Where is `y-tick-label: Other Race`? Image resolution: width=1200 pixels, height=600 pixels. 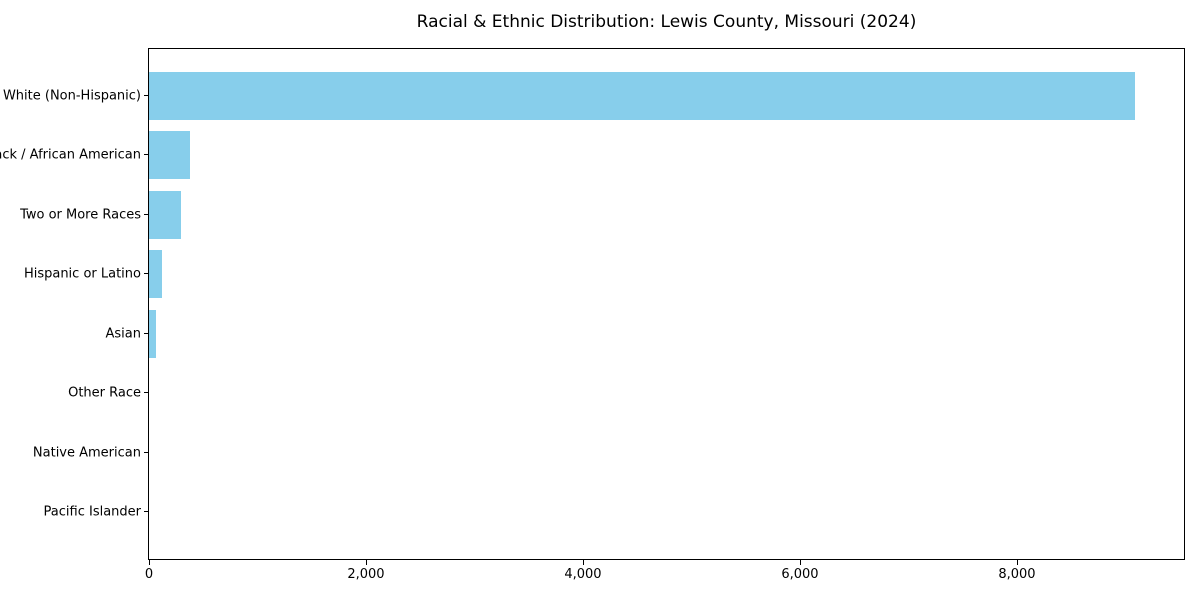 y-tick-label: Other Race is located at coordinates (104, 393).